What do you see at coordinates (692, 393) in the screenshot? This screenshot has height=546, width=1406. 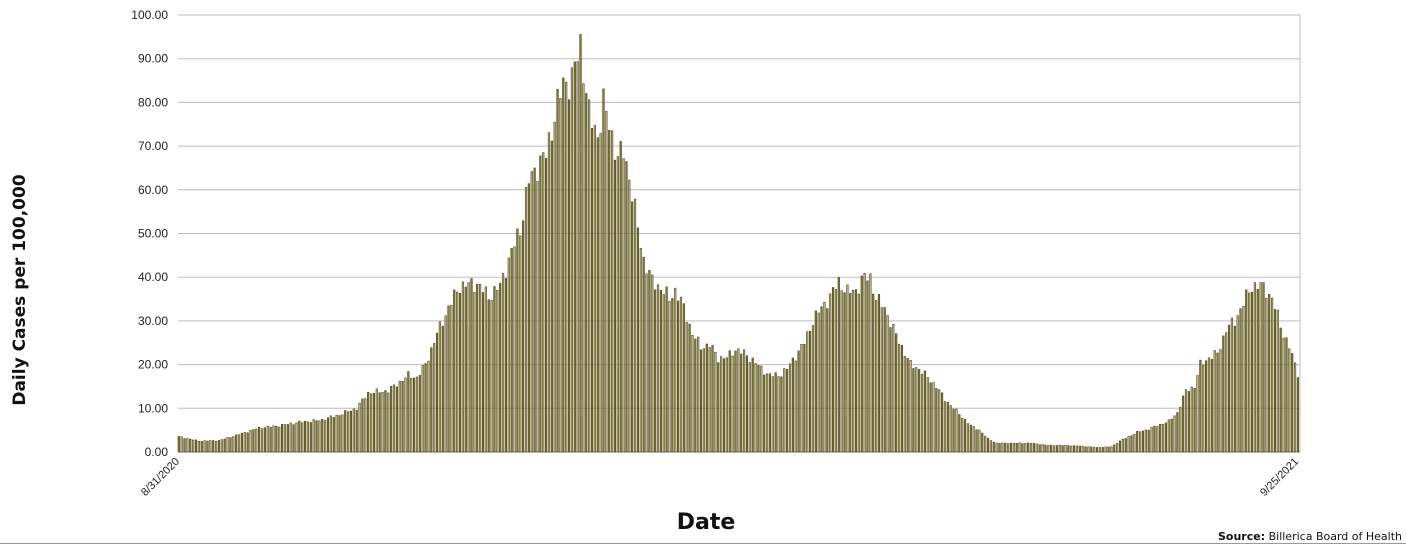 I see `bar: 2/26/2021` at bounding box center [692, 393].